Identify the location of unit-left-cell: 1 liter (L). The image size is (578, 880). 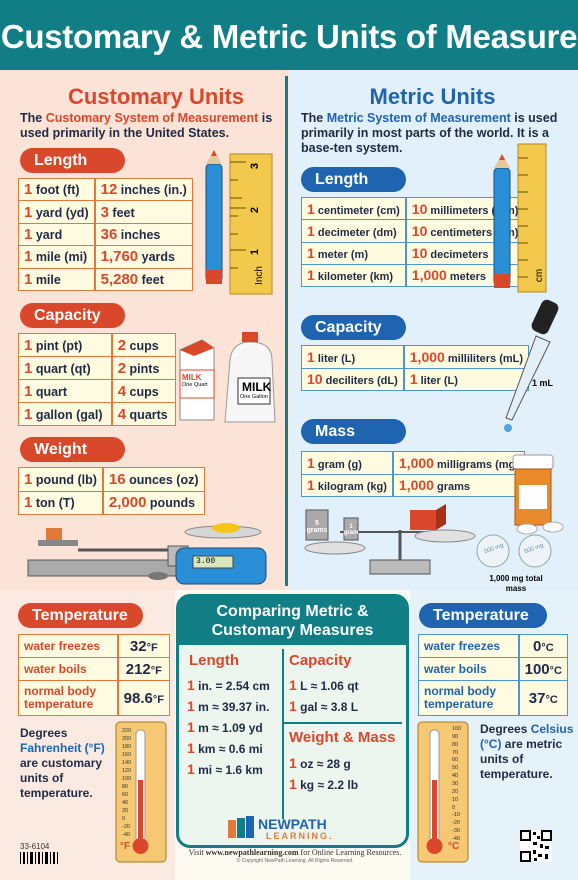
(352, 357).